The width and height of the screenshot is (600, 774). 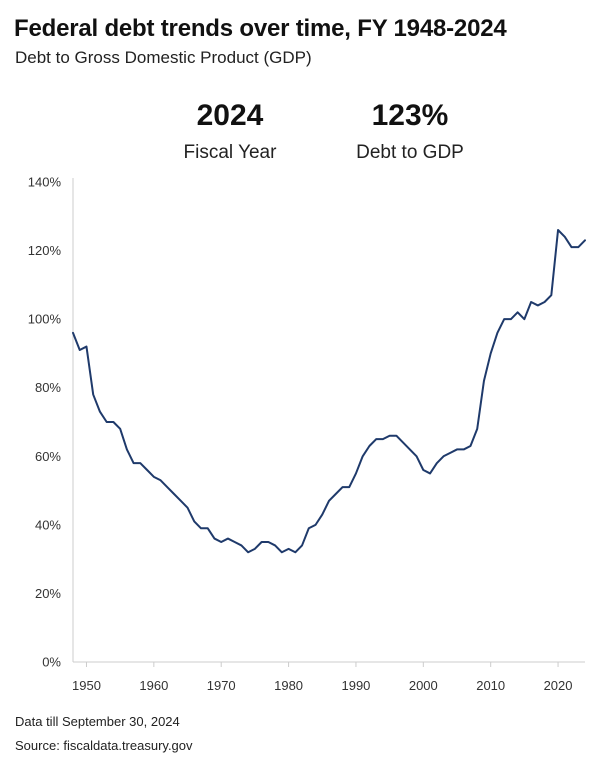 What do you see at coordinates (51, 662) in the screenshot?
I see `y-tick-label: 0%` at bounding box center [51, 662].